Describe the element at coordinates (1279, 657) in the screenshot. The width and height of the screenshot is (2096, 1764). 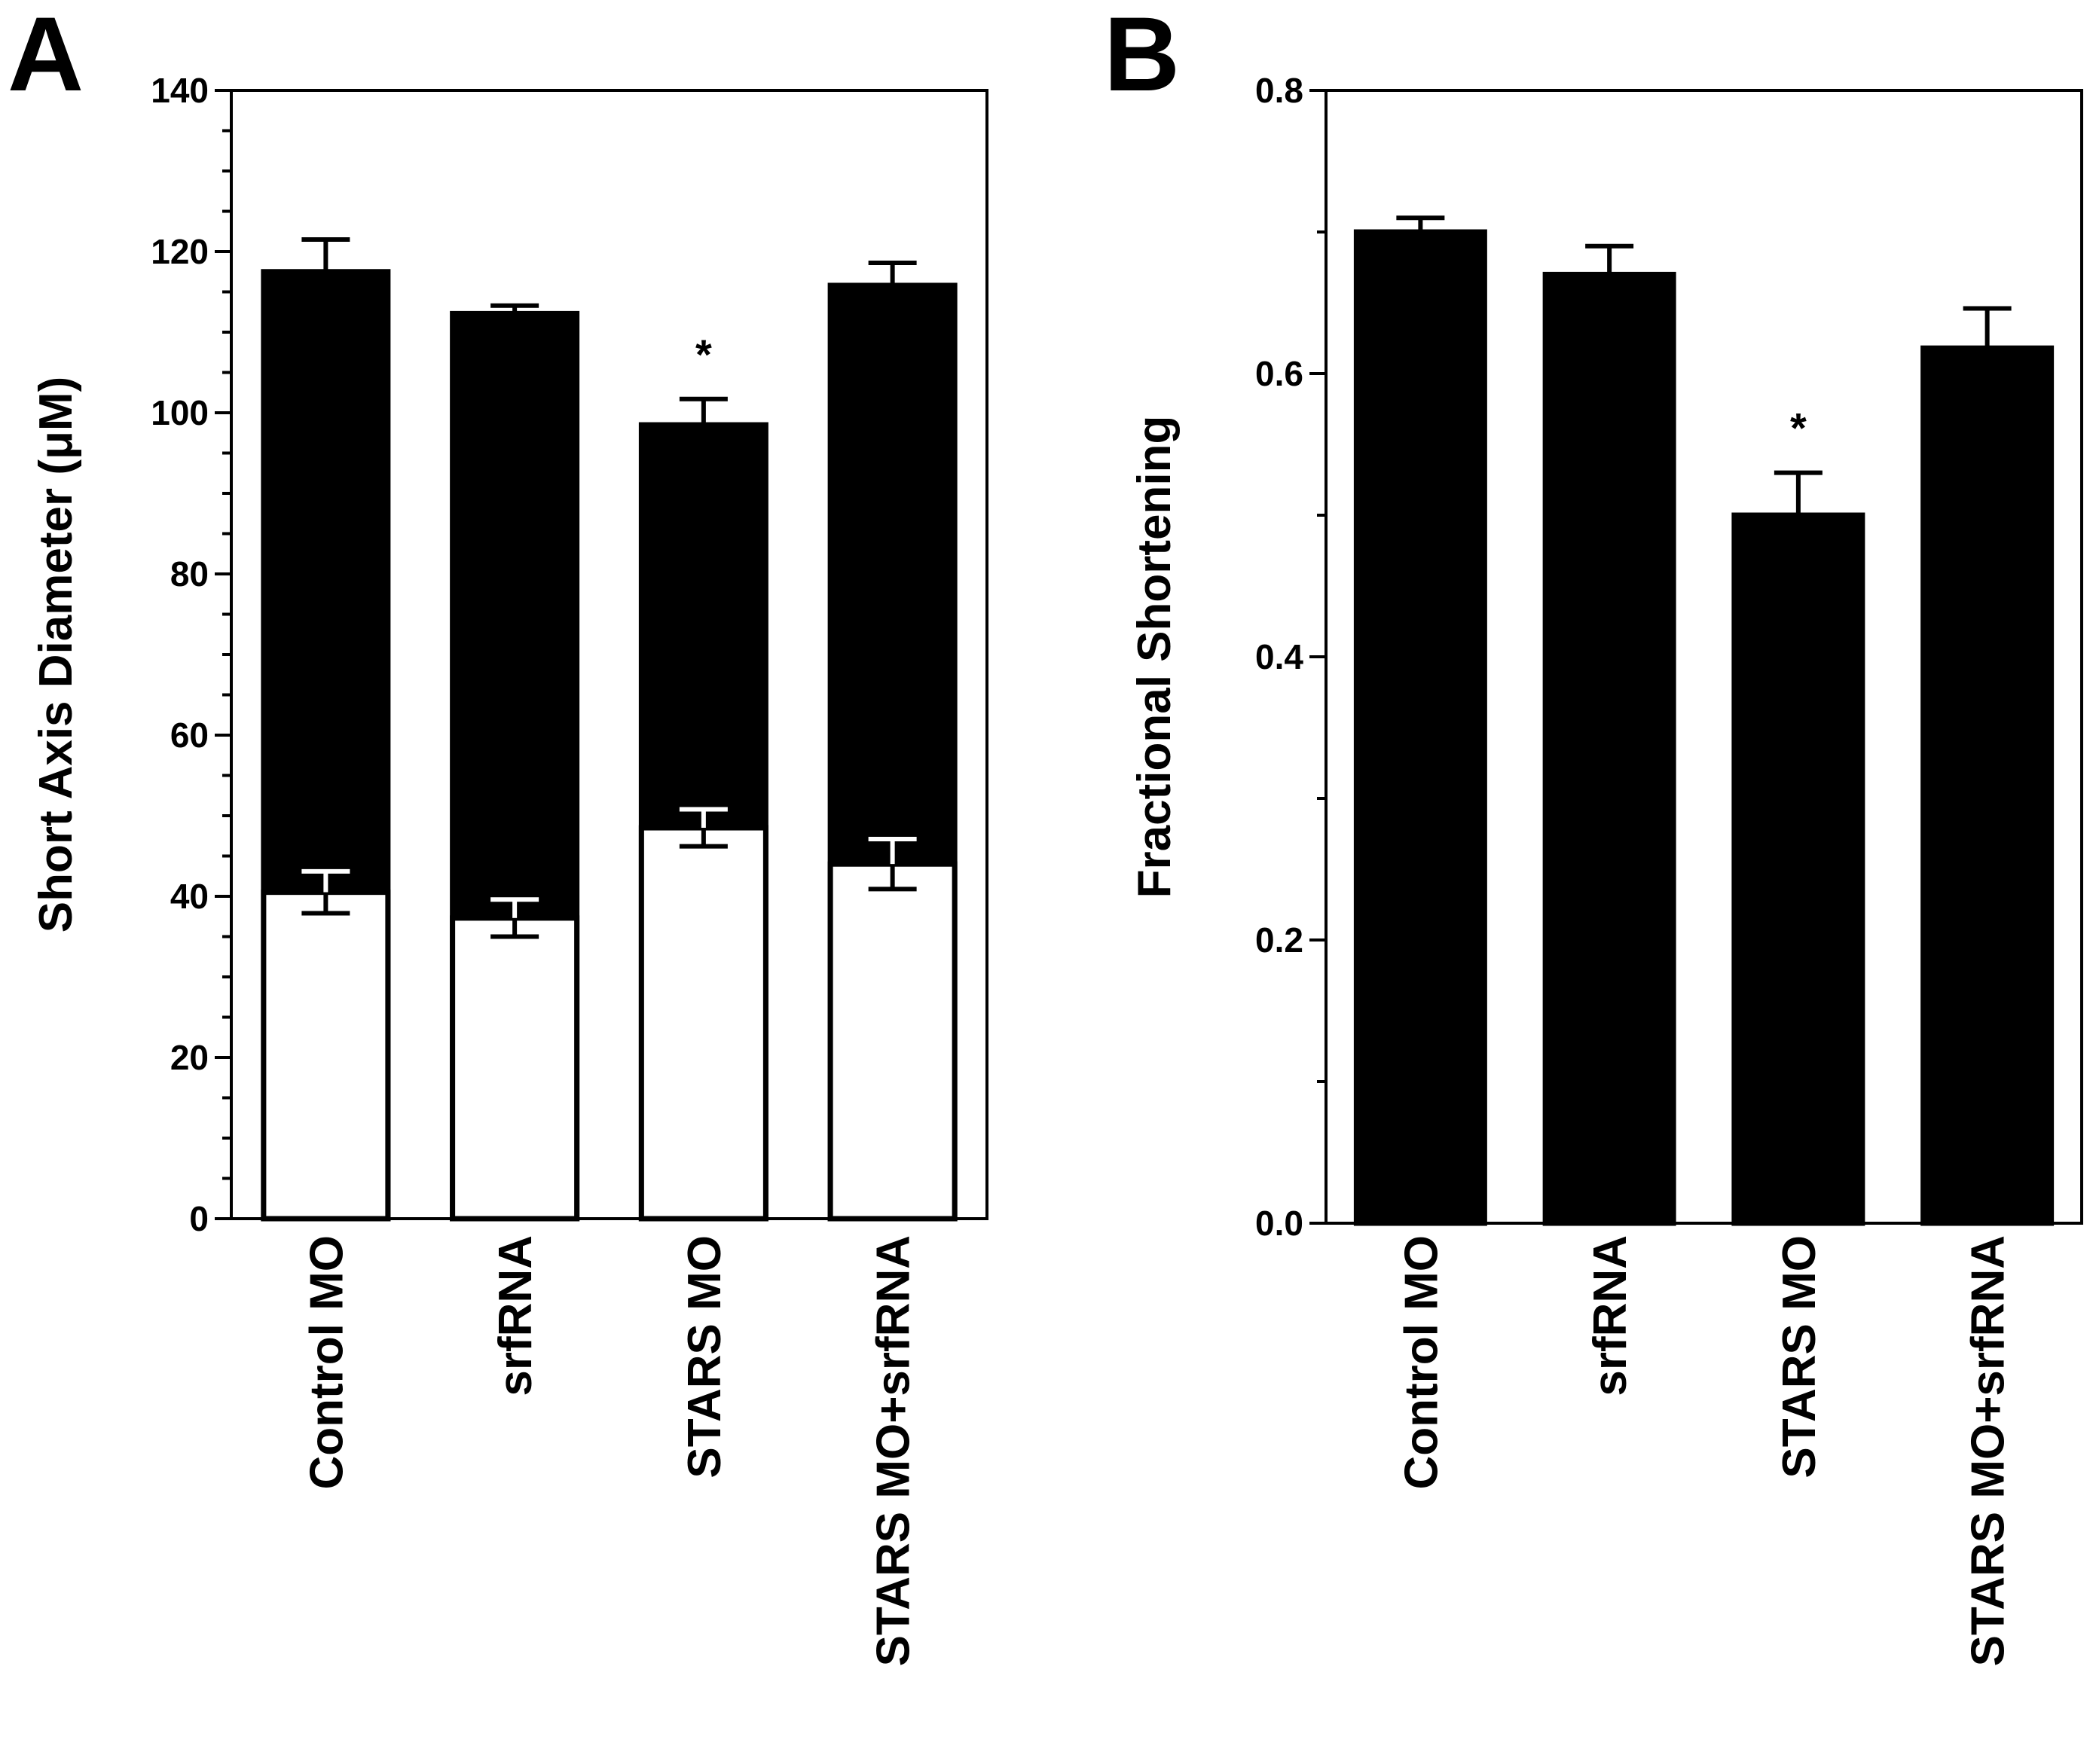
I see `y-tick-label: 0.4` at that location.